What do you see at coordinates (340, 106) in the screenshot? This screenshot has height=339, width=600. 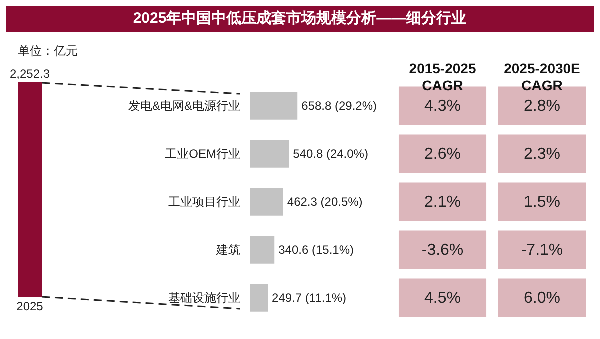 I see `data-label: 658.8 (29.2%)` at bounding box center [340, 106].